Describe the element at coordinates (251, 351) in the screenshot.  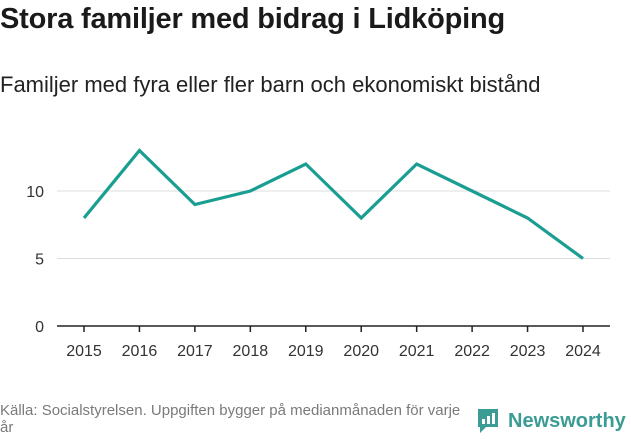
I see `x-tick-label: 2018` at that location.